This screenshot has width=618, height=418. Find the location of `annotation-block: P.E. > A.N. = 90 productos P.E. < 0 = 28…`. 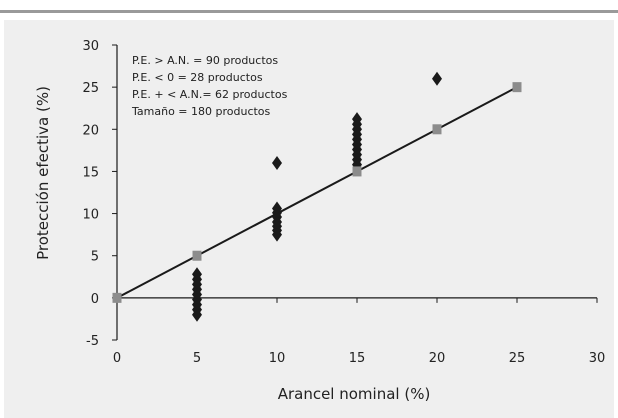

annotation-block: P.E. > A.N. = 90 productos P.E. < 0 = 28… is located at coordinates (209, 86).